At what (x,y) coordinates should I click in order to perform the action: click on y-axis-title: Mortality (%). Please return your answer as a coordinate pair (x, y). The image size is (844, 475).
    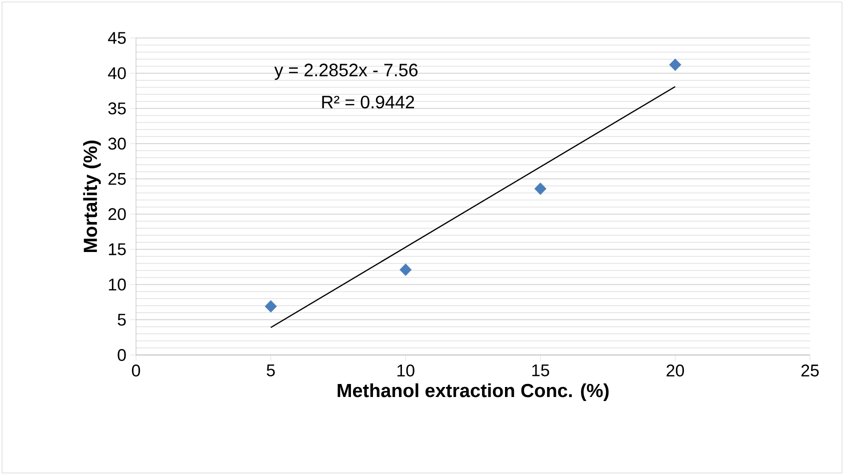
    Looking at the image, I should click on (92, 196).